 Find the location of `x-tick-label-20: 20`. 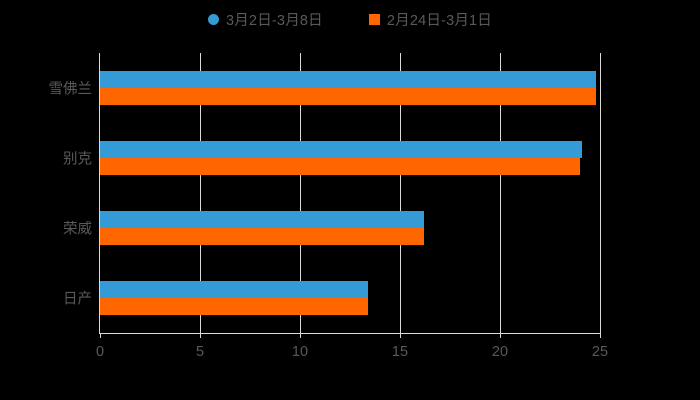

x-tick-label-20: 20 is located at coordinates (500, 352).